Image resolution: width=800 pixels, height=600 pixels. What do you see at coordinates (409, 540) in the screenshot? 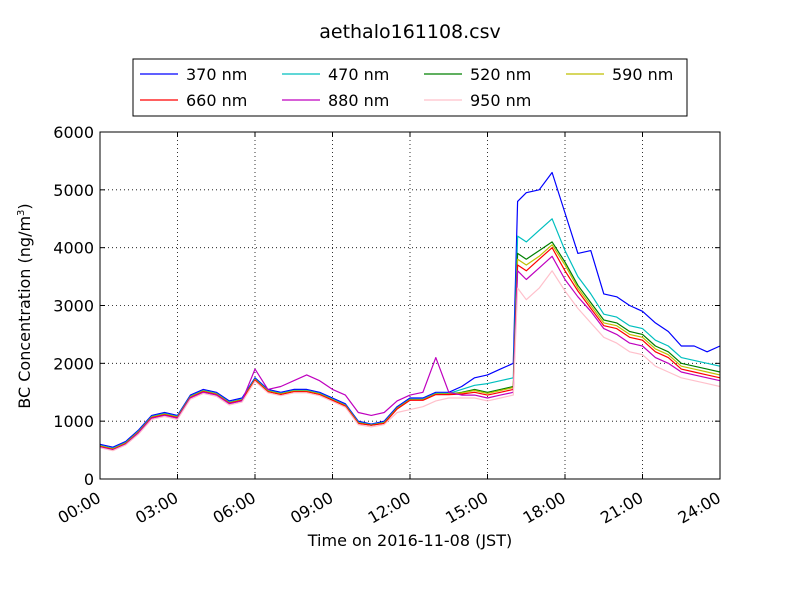
I see `x-axis-label: Time on 2016-11-08 (JST)` at bounding box center [409, 540].